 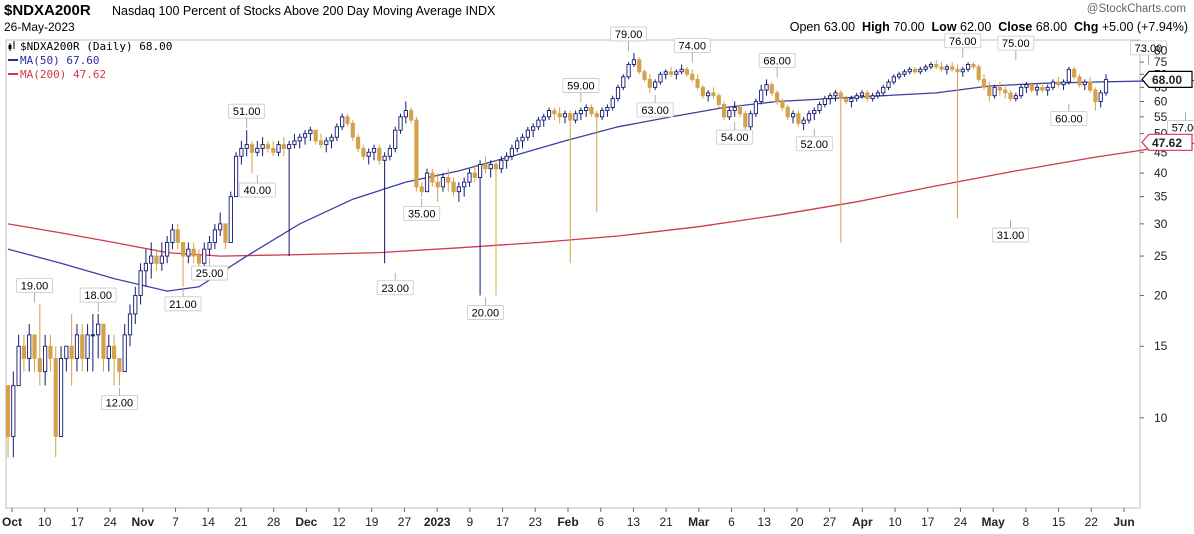 I want to click on low-value: 62.00, so click(x=976, y=27).